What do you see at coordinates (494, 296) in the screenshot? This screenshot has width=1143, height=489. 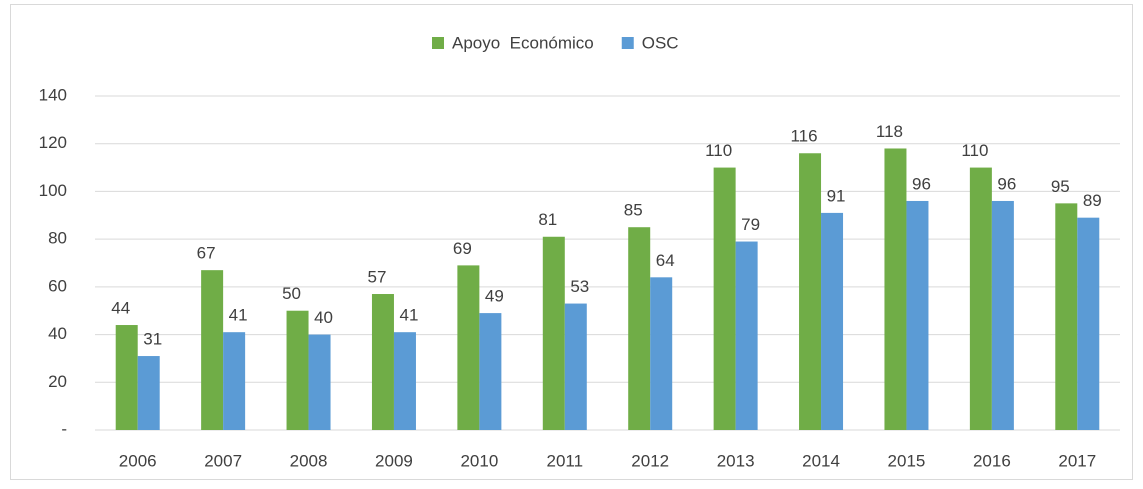 I see `data-label: 49` at bounding box center [494, 296].